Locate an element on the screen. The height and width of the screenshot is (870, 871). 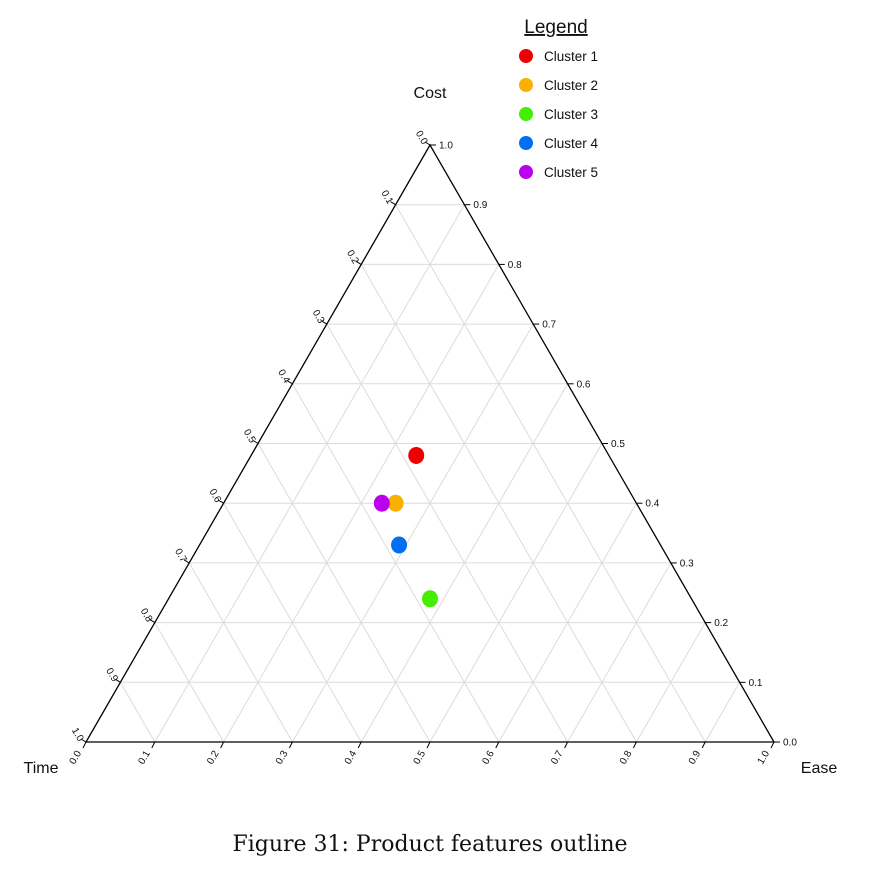
tick-label-left: 0.4 is located at coordinates (283, 377).